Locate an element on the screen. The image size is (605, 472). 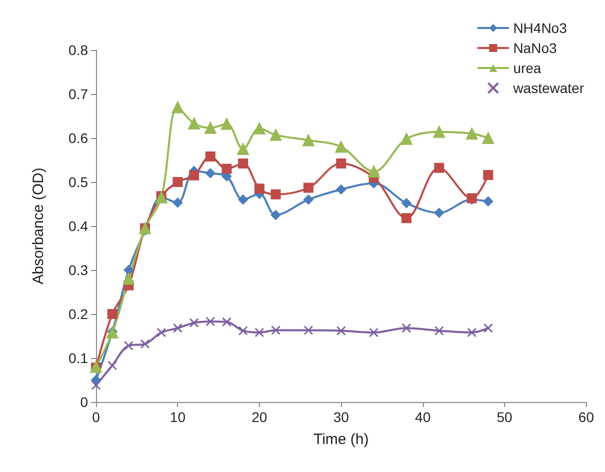
y-tick-label: 0.3 is located at coordinates (78, 270).